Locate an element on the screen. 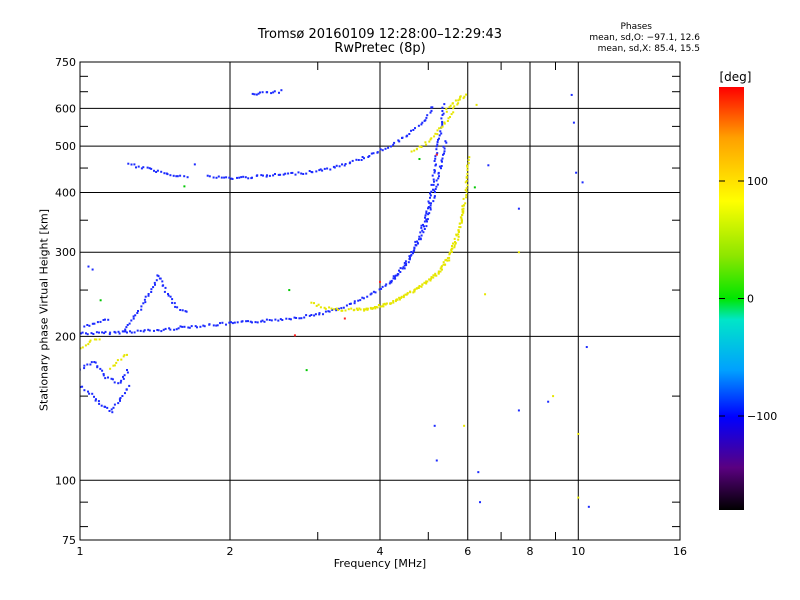 Image resolution: width=800 pixels, height=600 pixels. colorbar-tick-label: −100 is located at coordinates (762, 416).